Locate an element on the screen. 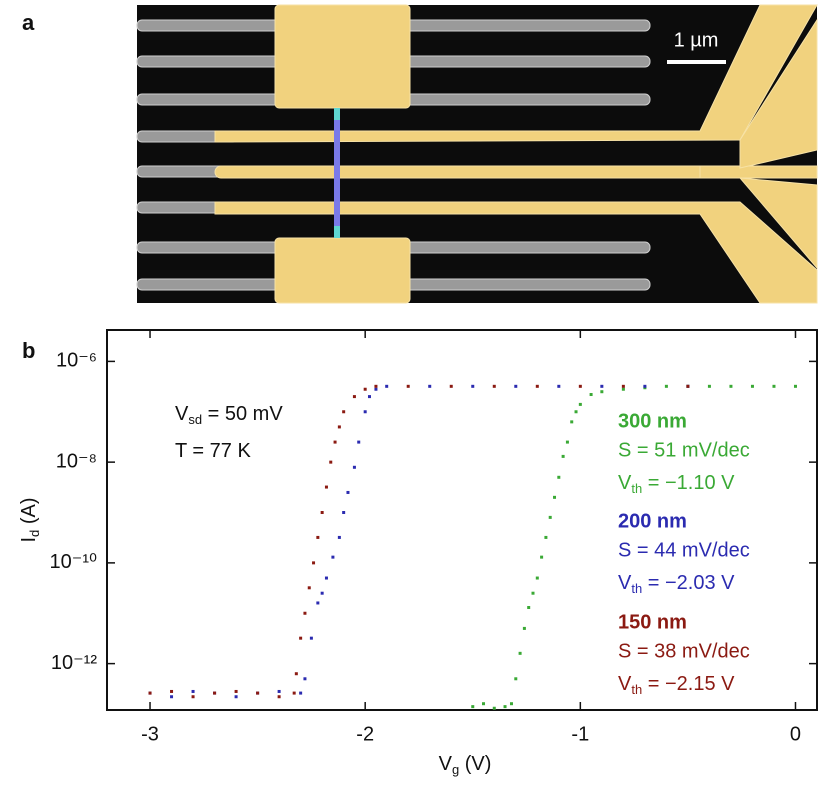  panel-label: b is located at coordinates (28, 350).